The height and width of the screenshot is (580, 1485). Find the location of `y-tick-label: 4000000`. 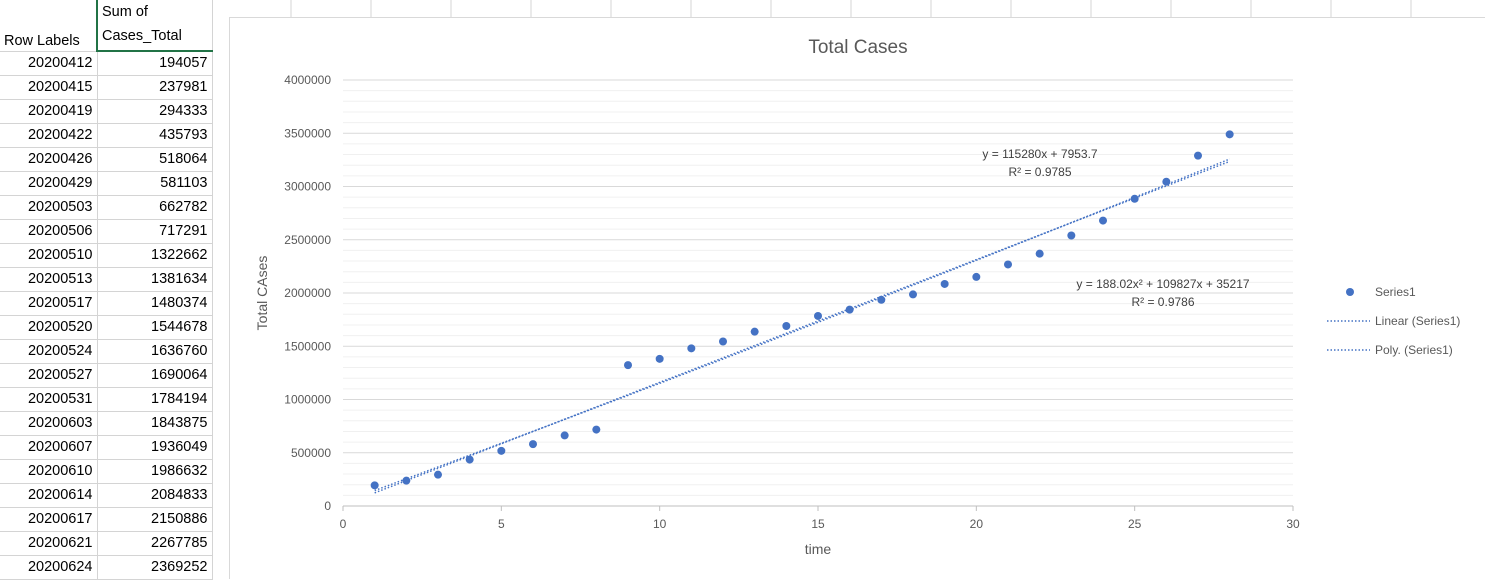

y-tick-label: 4000000 is located at coordinates (307, 80).